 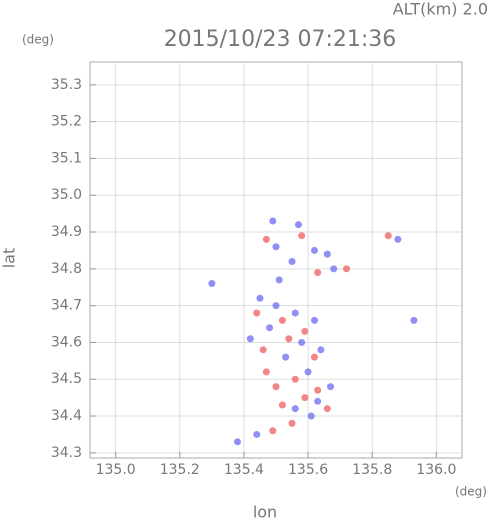 What do you see at coordinates (66, 195) in the screenshot?
I see `y-tick-label: 35.0` at bounding box center [66, 195].